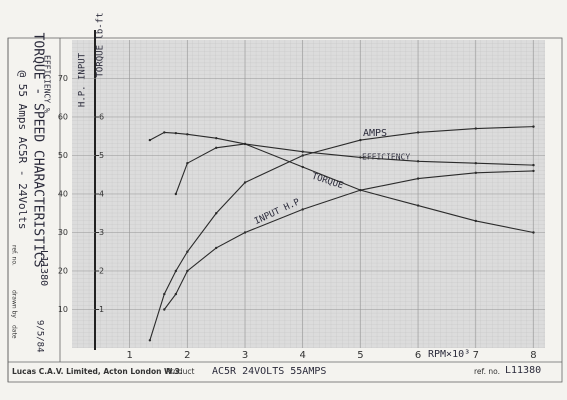 The image size is (567, 400). Describe the element at coordinates (101, 271) in the screenshot. I see `y2-tick-label: 2` at that location.